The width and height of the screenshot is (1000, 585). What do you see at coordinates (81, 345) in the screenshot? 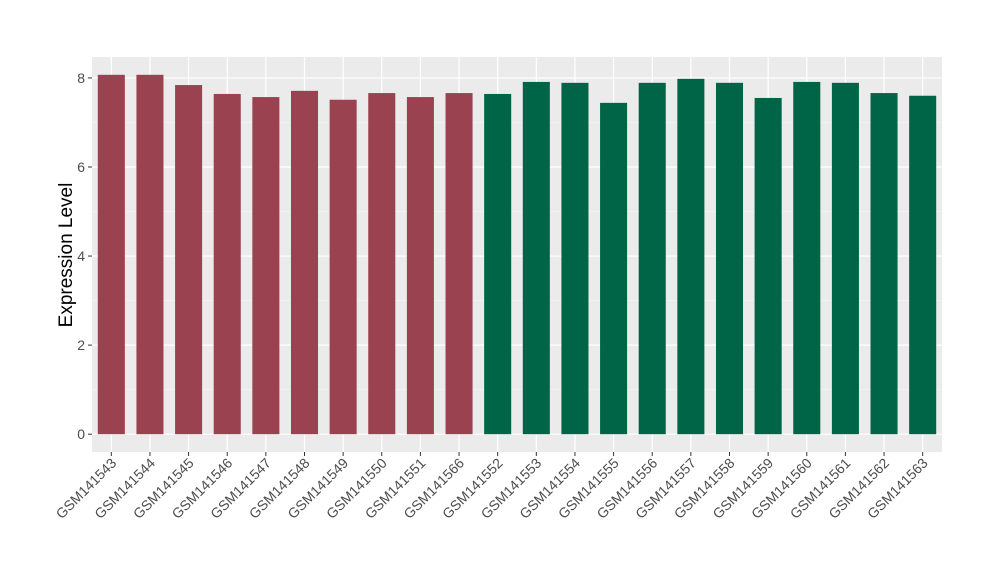
I see `y-tick-label: 2` at bounding box center [81, 345].